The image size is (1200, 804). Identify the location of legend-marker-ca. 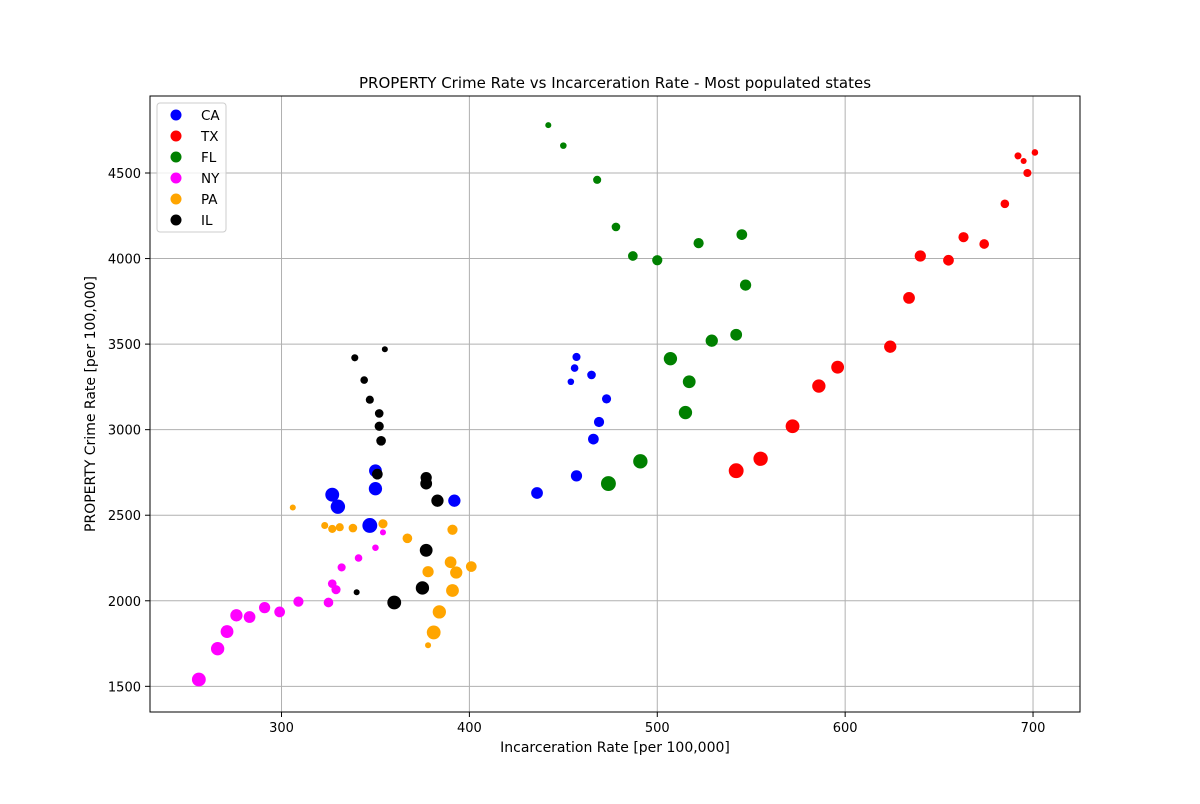
(176, 115).